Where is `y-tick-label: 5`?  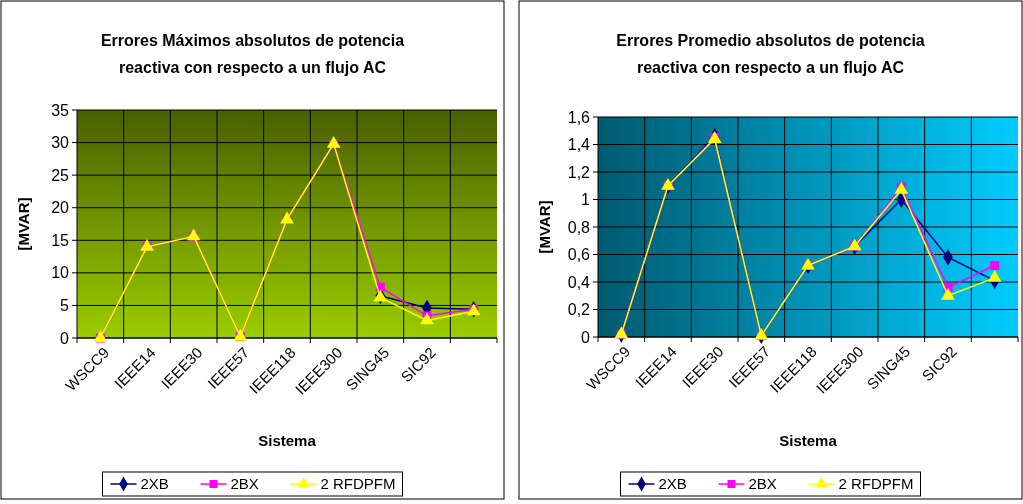 y-tick-label: 5 is located at coordinates (65, 306).